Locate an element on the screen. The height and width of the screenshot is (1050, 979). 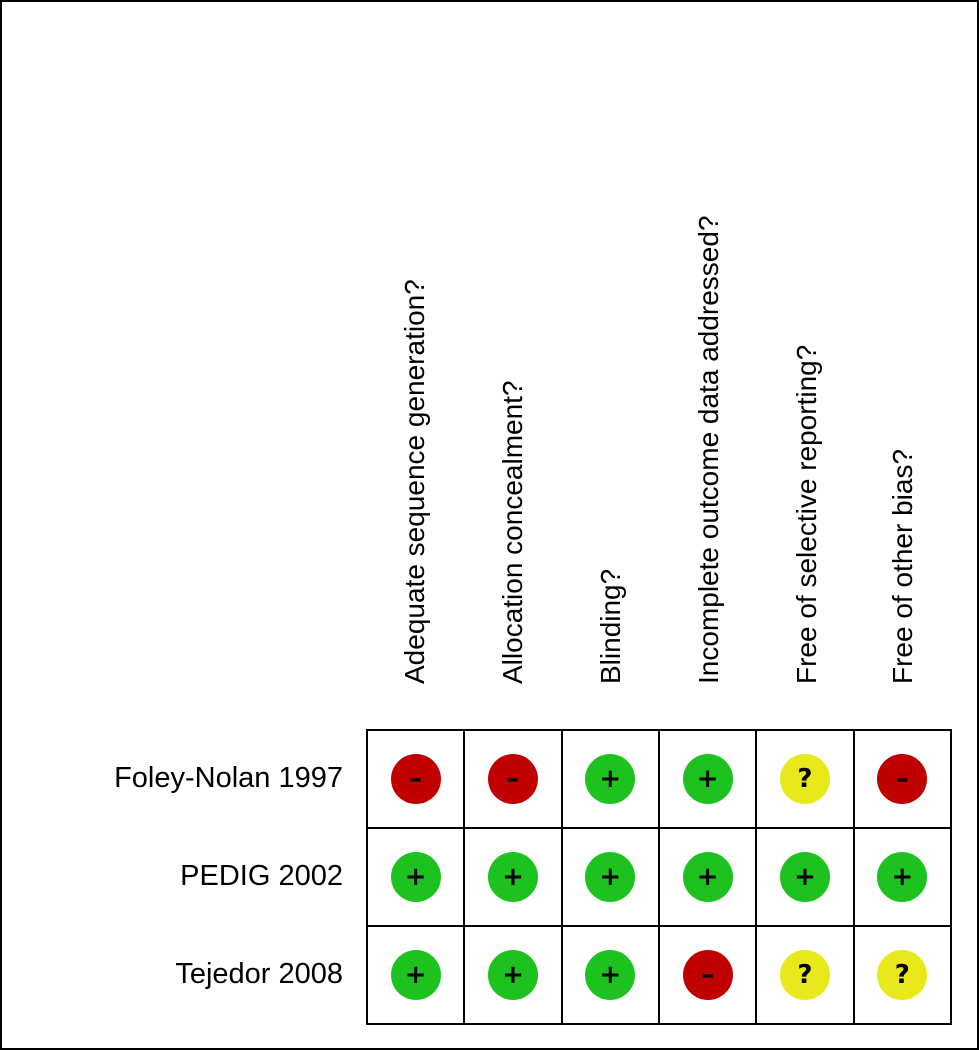
grid-row: + + + –?? is located at coordinates (659, 975).